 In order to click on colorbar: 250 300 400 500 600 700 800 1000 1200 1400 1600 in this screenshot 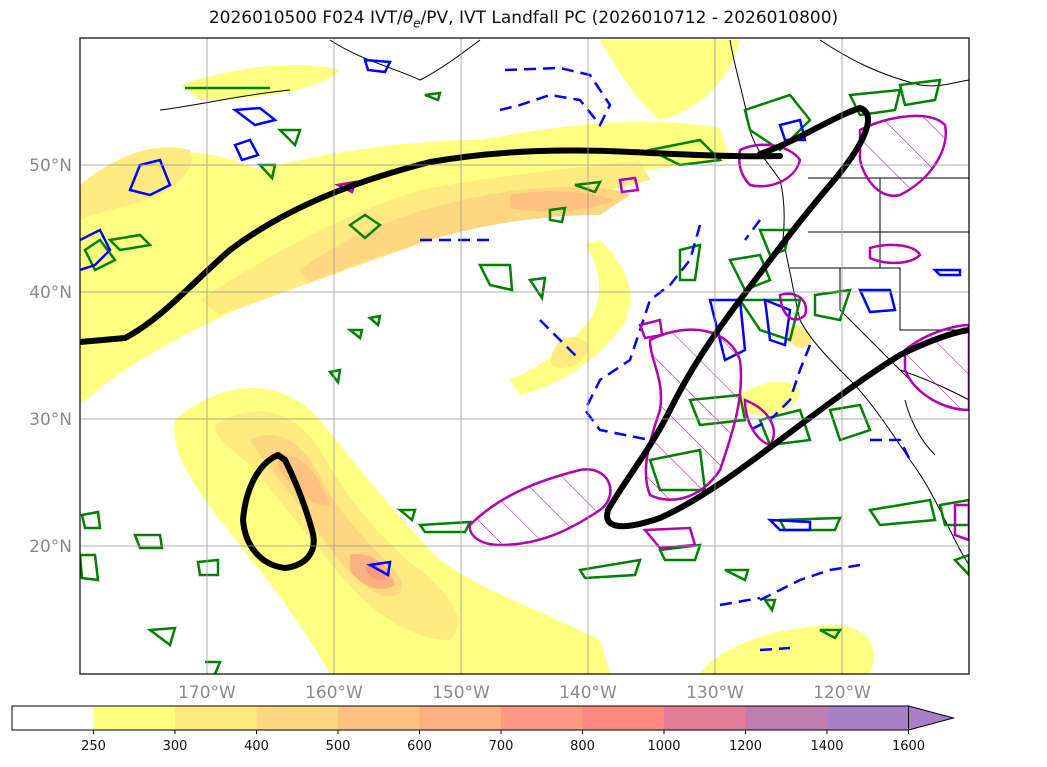, I will do `click(483, 729)`.